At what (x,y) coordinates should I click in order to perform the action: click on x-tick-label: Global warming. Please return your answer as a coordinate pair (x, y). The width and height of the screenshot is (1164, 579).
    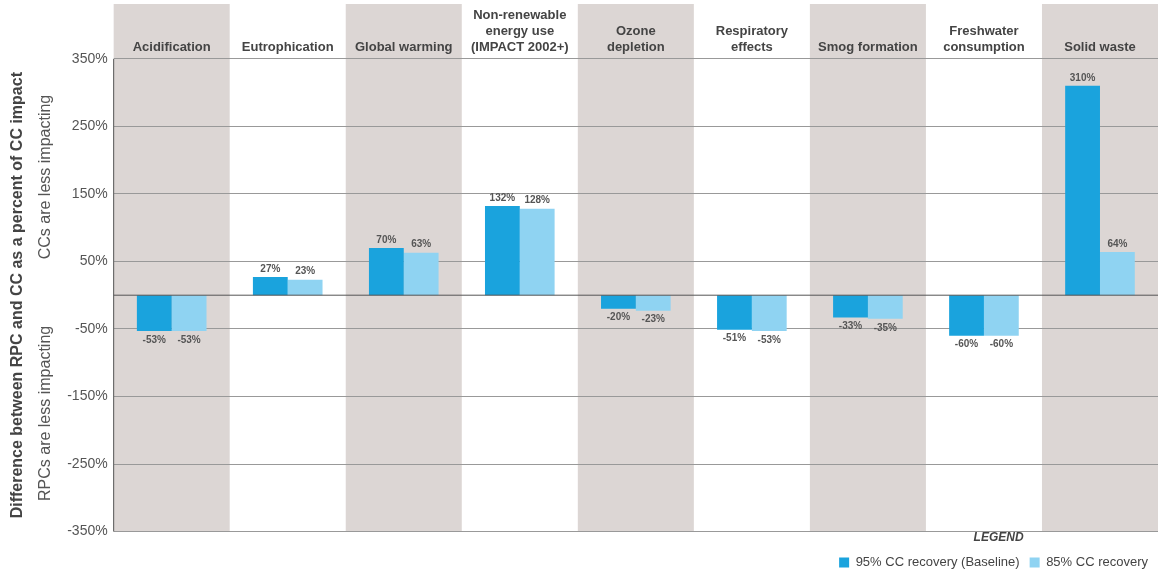
    Looking at the image, I should click on (404, 46).